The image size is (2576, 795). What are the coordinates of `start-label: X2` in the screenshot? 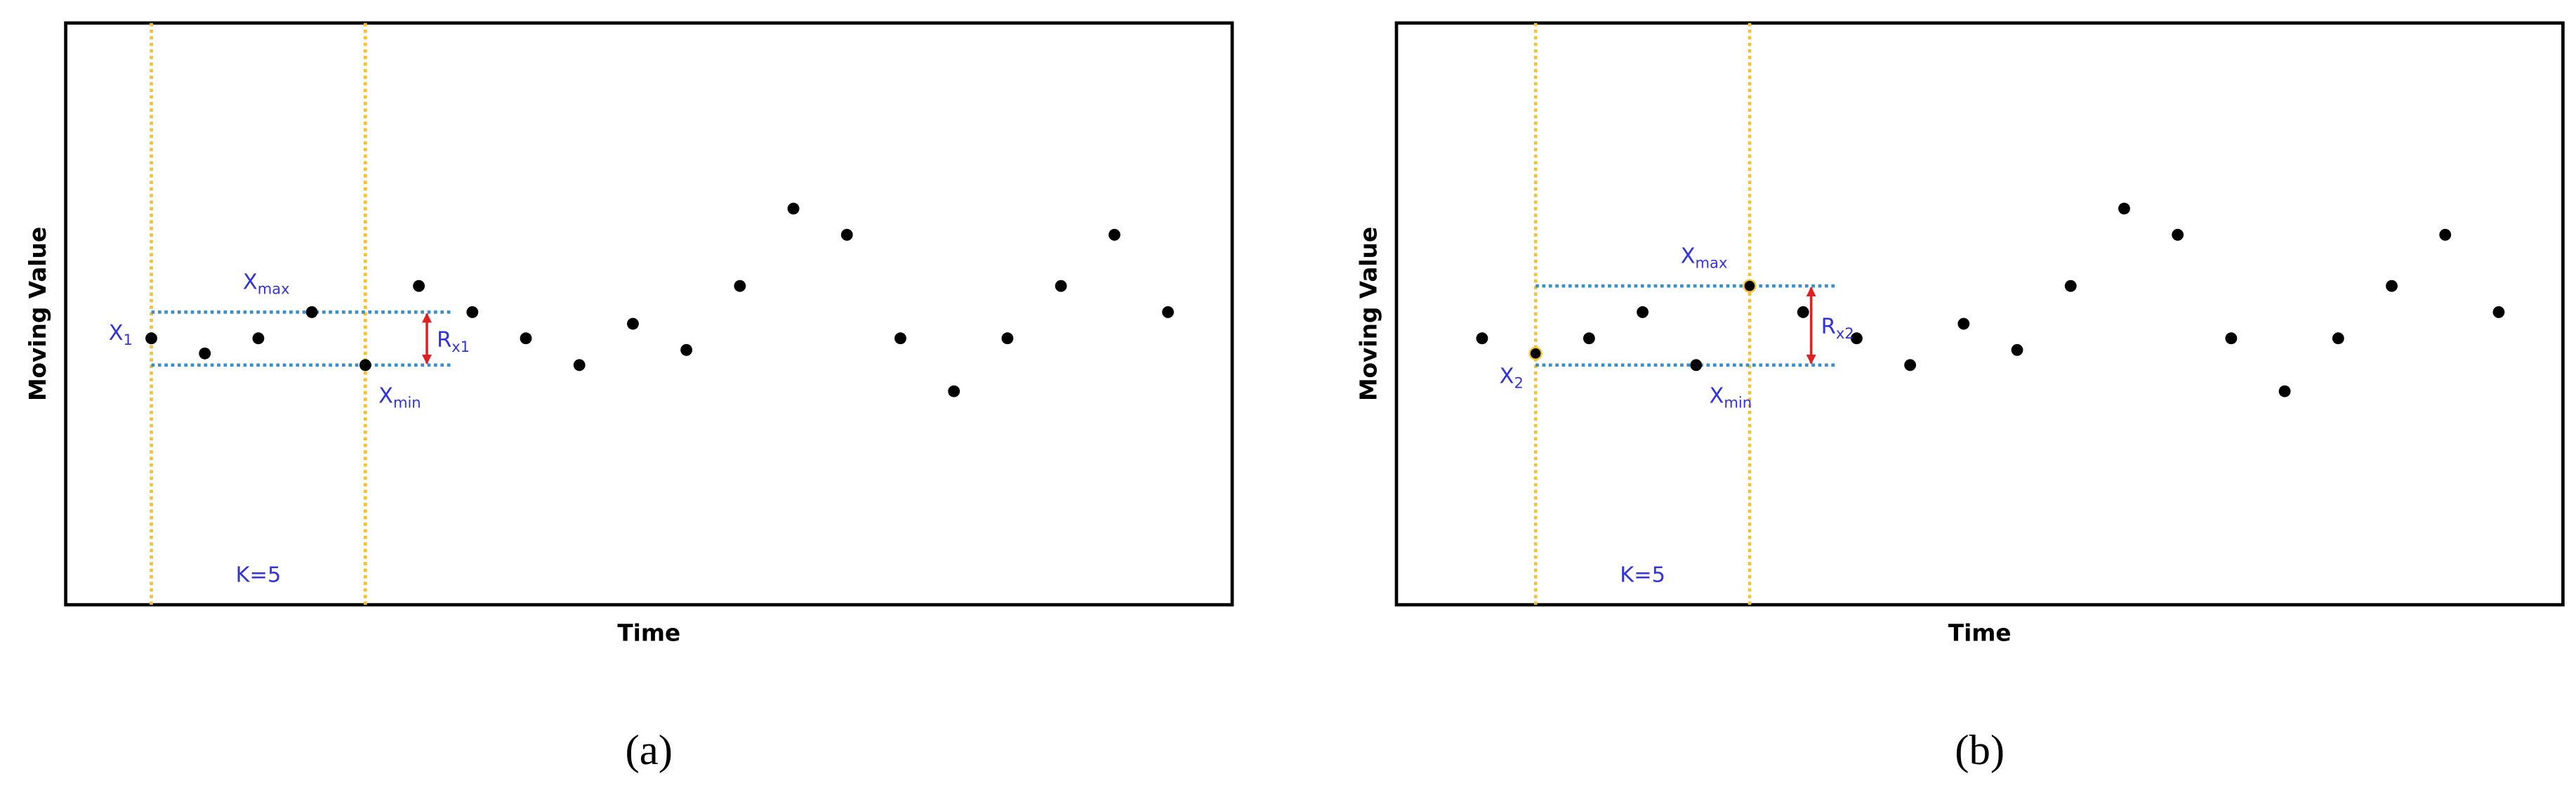 It's located at (1512, 377).